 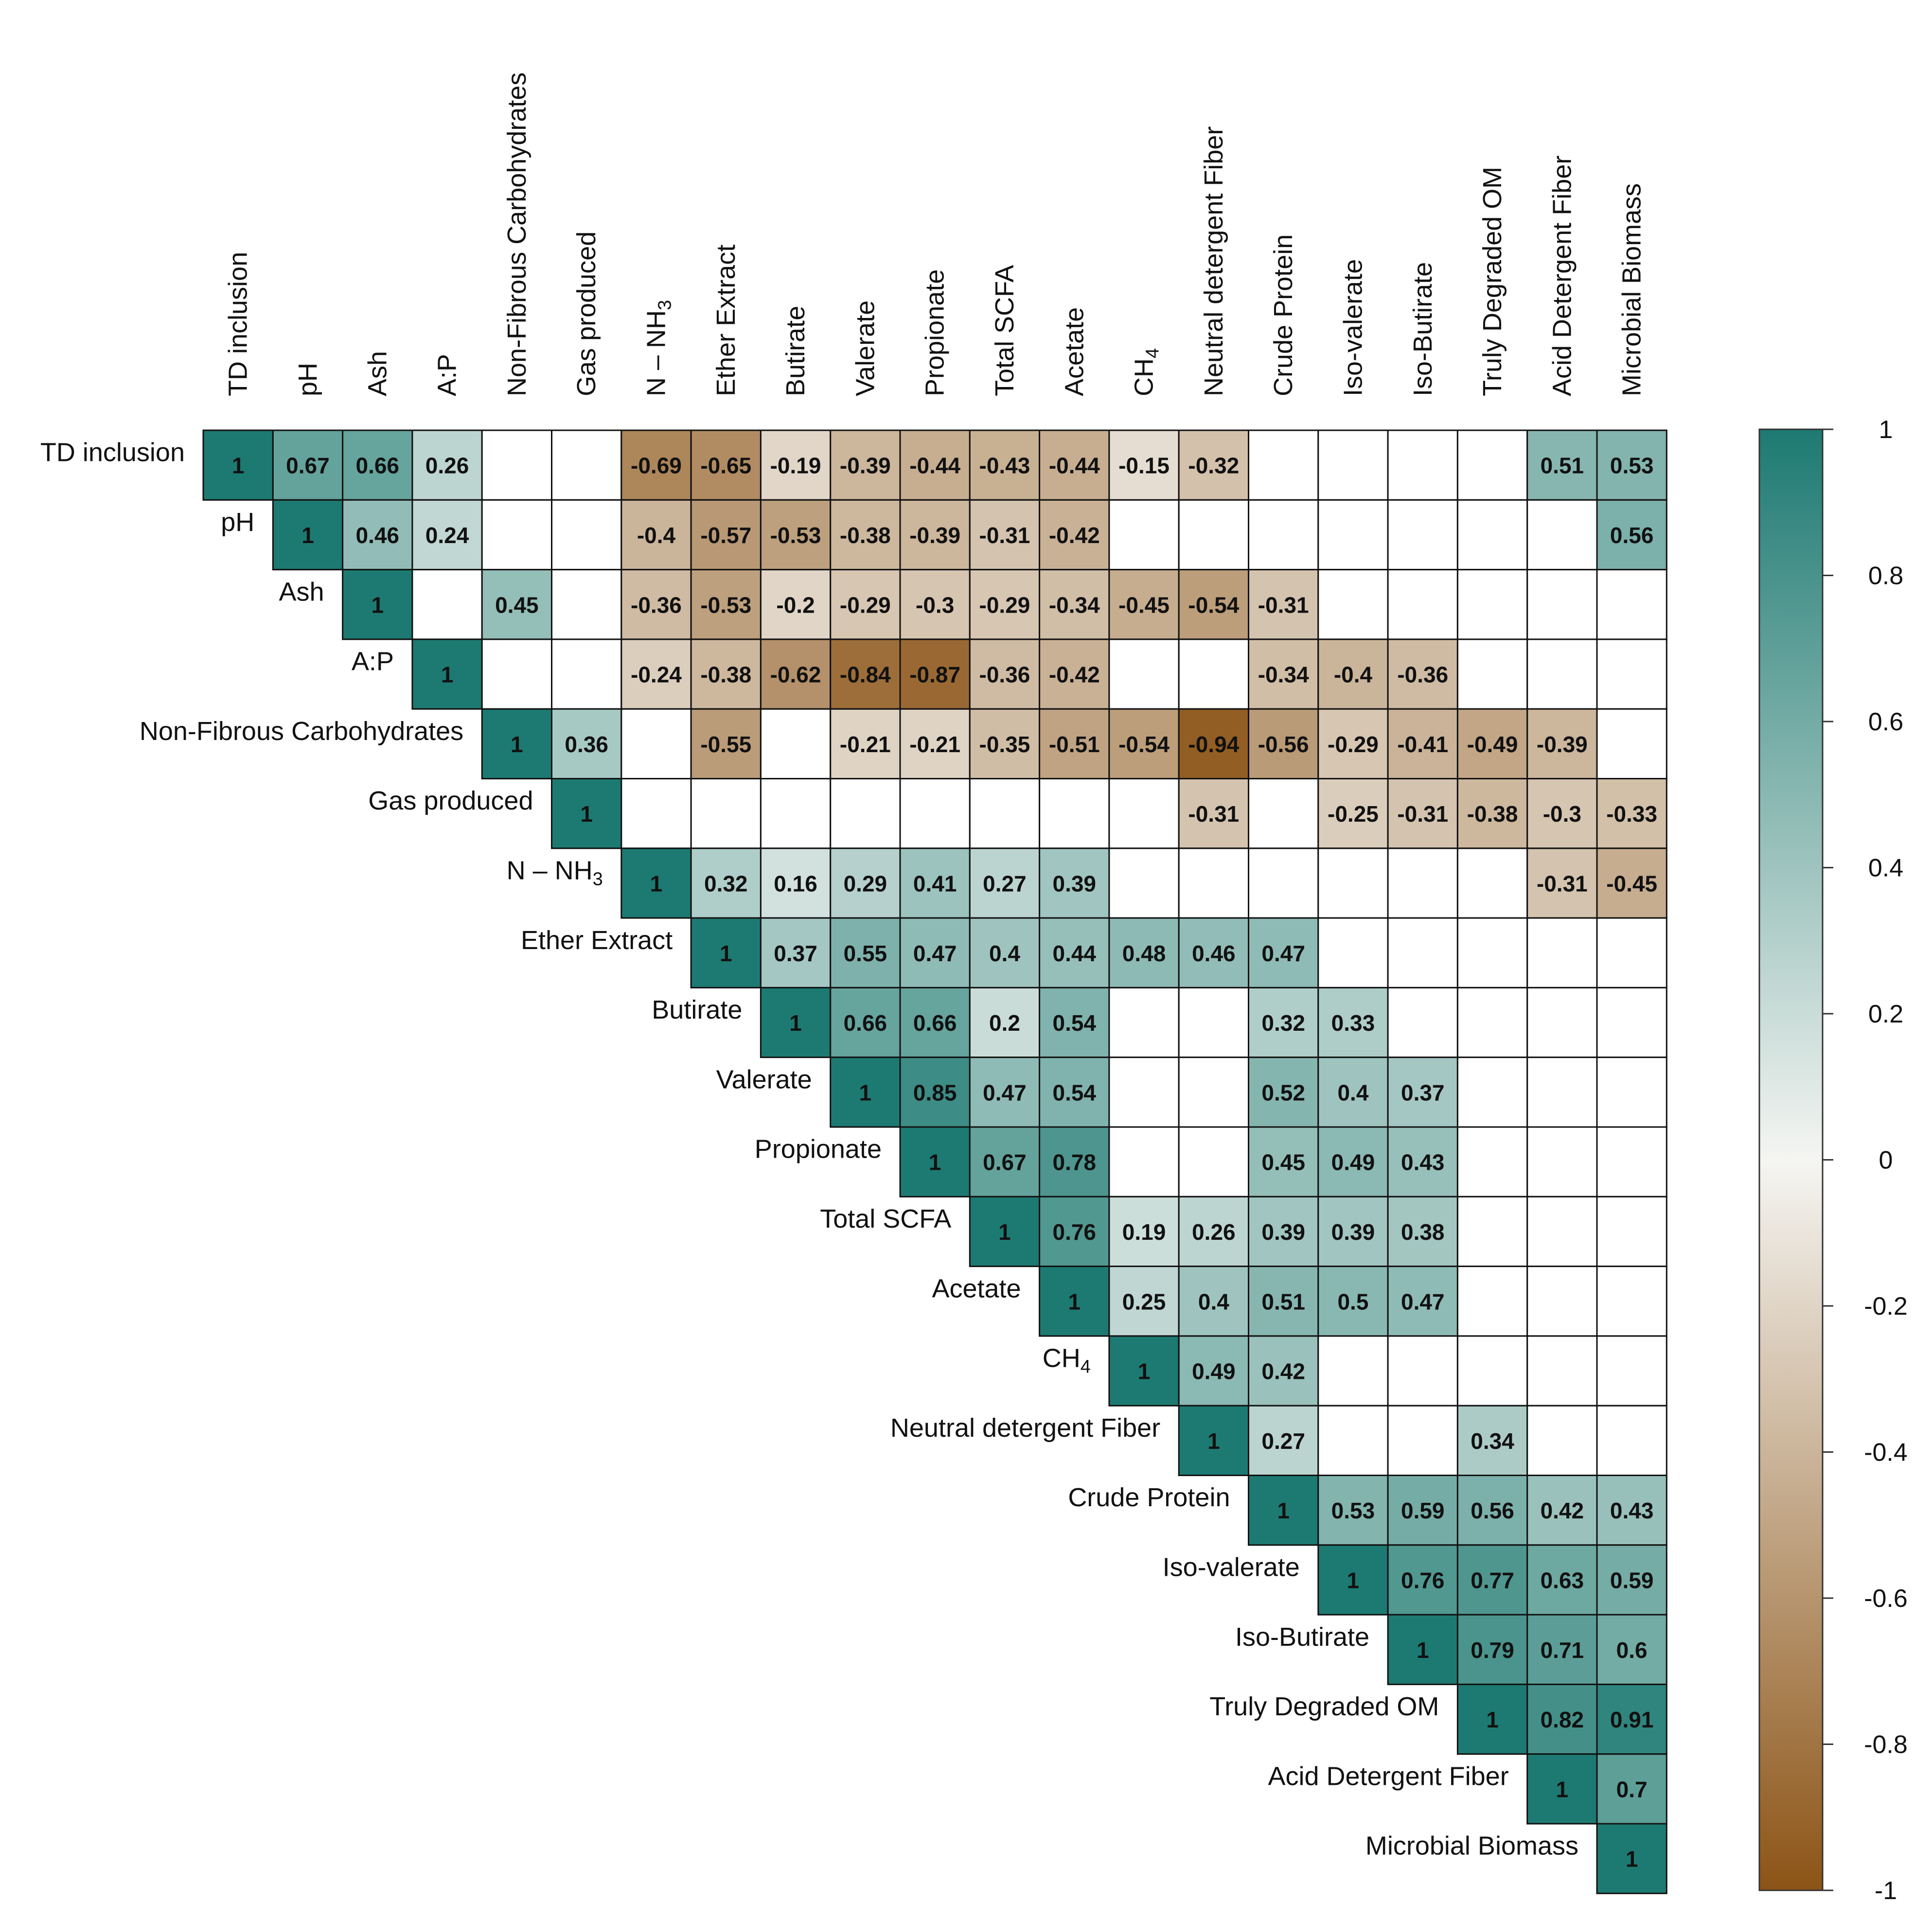 What do you see at coordinates (1562, 276) in the screenshot?
I see `column-label: Acid Detergent Fiber` at bounding box center [1562, 276].